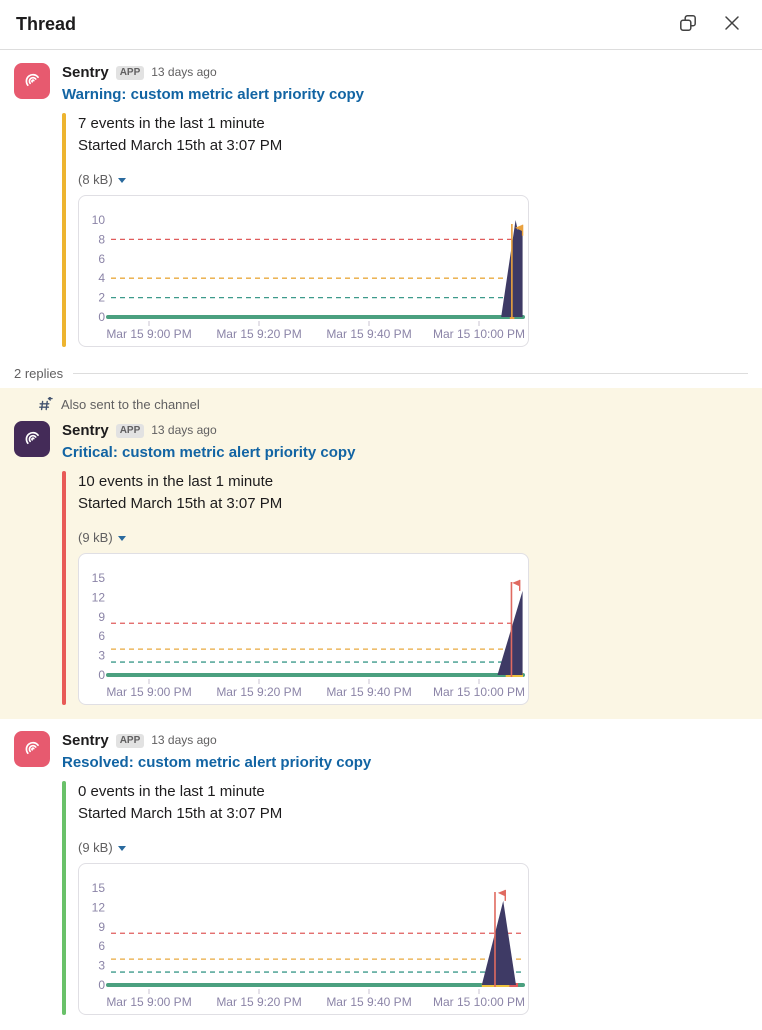  I want to click on header-actions, so click(710, 25).